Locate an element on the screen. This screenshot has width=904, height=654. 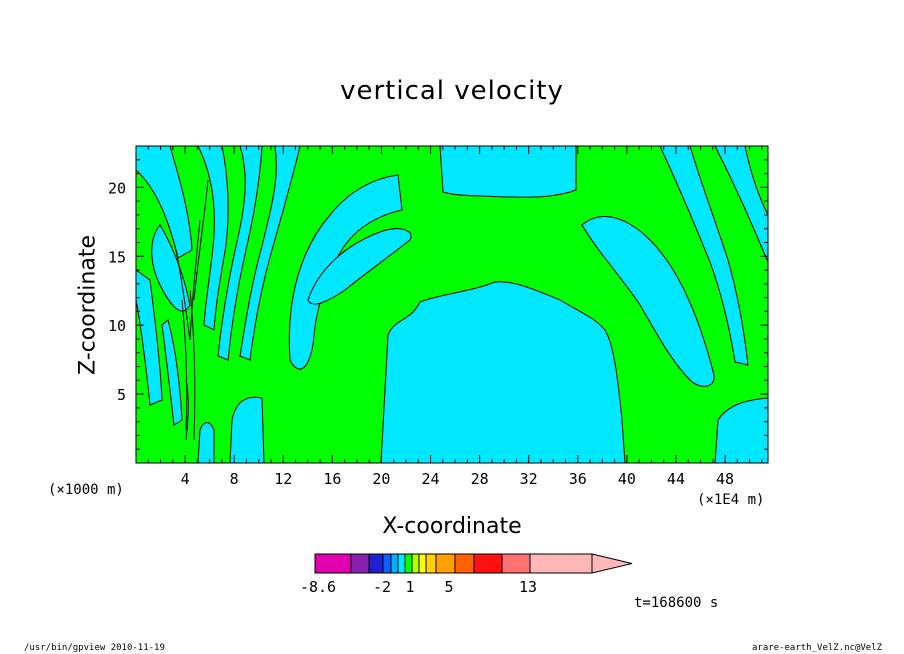
x-tick-label: 36 is located at coordinates (578, 479).